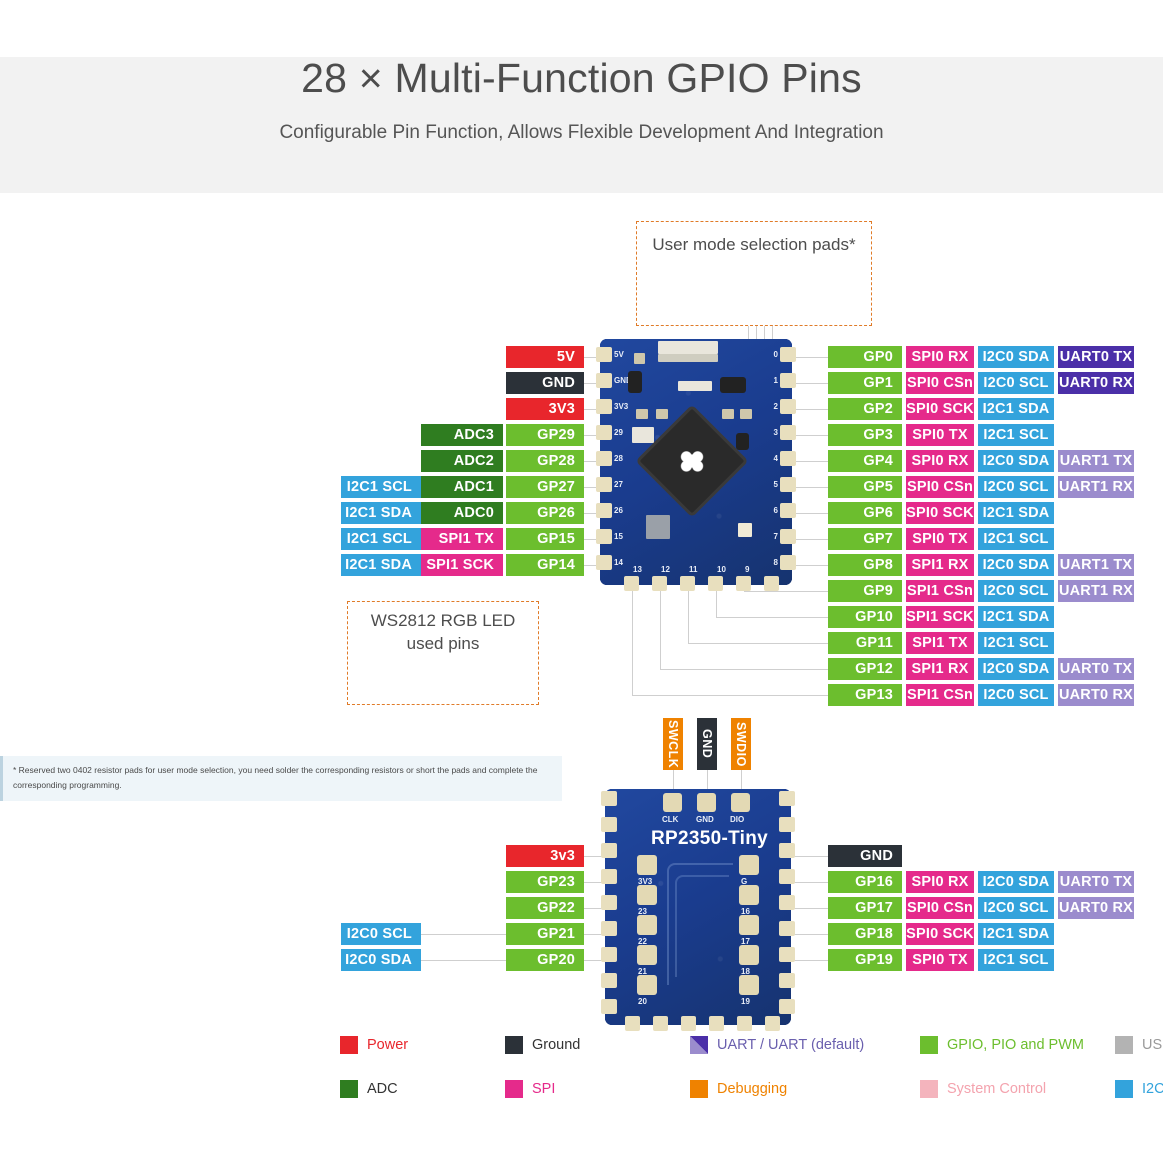 Image resolution: width=1163 pixels, height=1163 pixels. I want to click on right-uart-GP12: UART0 TX, so click(1096, 669).